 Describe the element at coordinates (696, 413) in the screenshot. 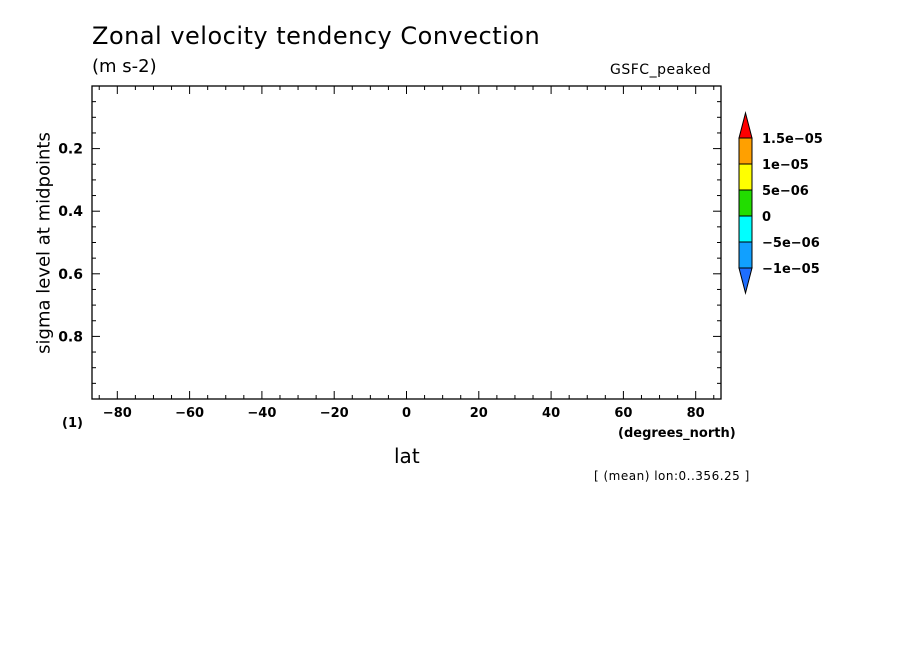

I see `x-tick-label: 80` at that location.